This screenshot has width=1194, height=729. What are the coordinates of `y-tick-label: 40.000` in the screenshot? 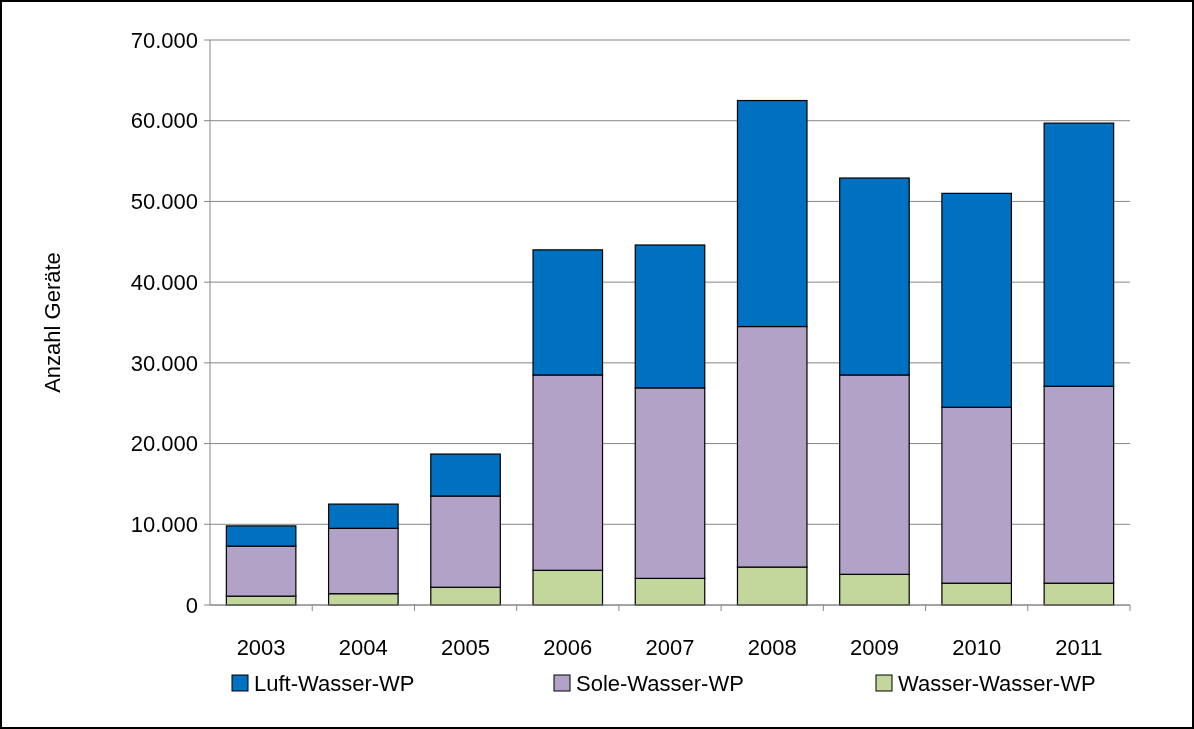 It's located at (164, 282).